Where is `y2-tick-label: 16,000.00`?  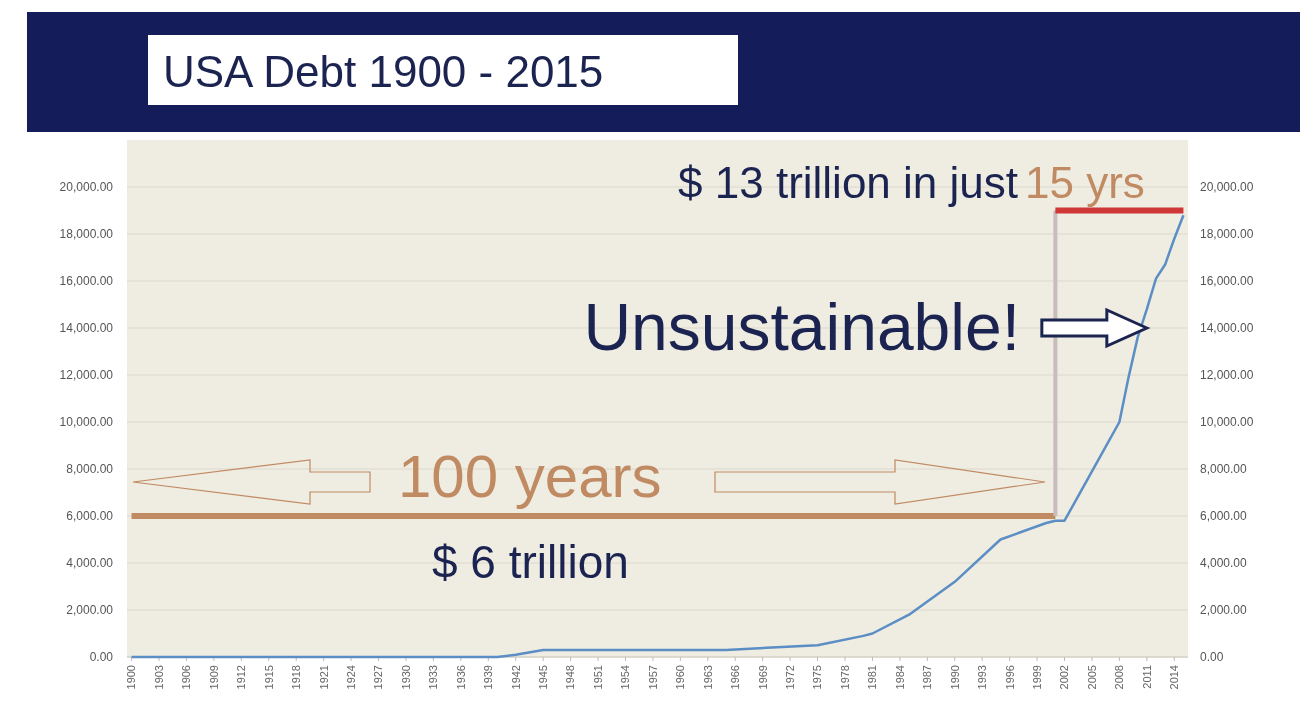 y2-tick-label: 16,000.00 is located at coordinates (1227, 281).